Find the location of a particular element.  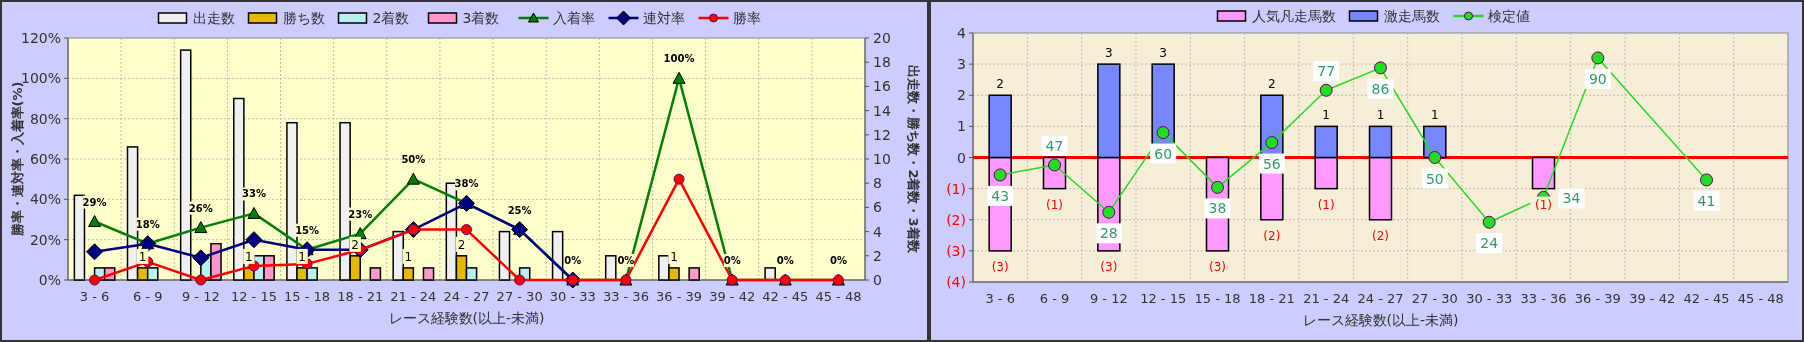

data-label: 50% is located at coordinates (413, 160).